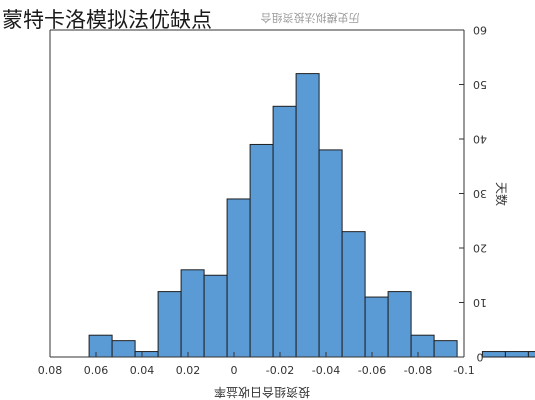  Describe the element at coordinates (142, 370) in the screenshot. I see `x-tick-label: 0.04` at that location.